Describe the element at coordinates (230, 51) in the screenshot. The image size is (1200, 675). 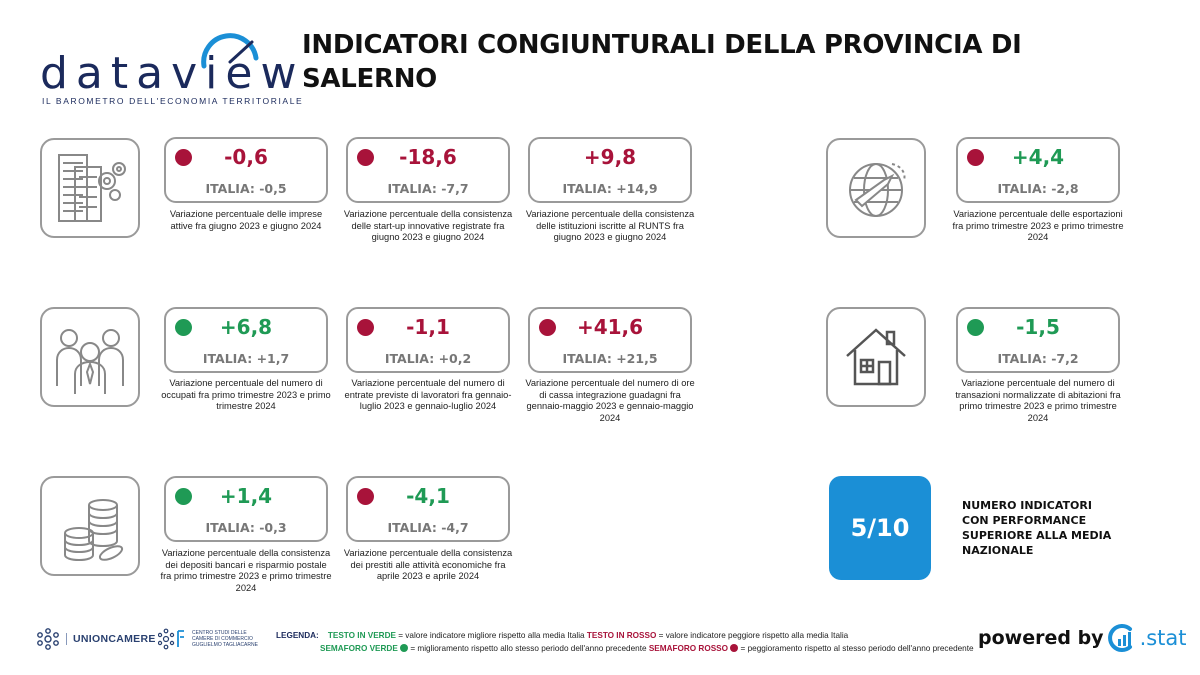
I see `speedometer-arc-icon` at that location.